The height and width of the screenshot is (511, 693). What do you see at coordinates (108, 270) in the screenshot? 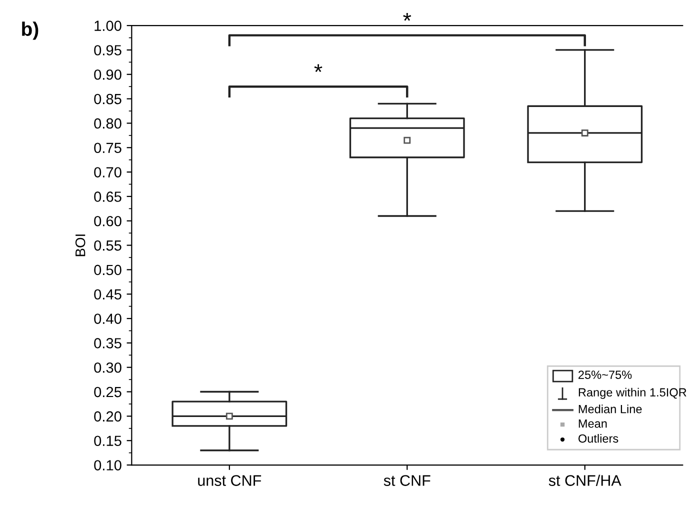
I see `y-tick-label: 0.50` at bounding box center [108, 270].